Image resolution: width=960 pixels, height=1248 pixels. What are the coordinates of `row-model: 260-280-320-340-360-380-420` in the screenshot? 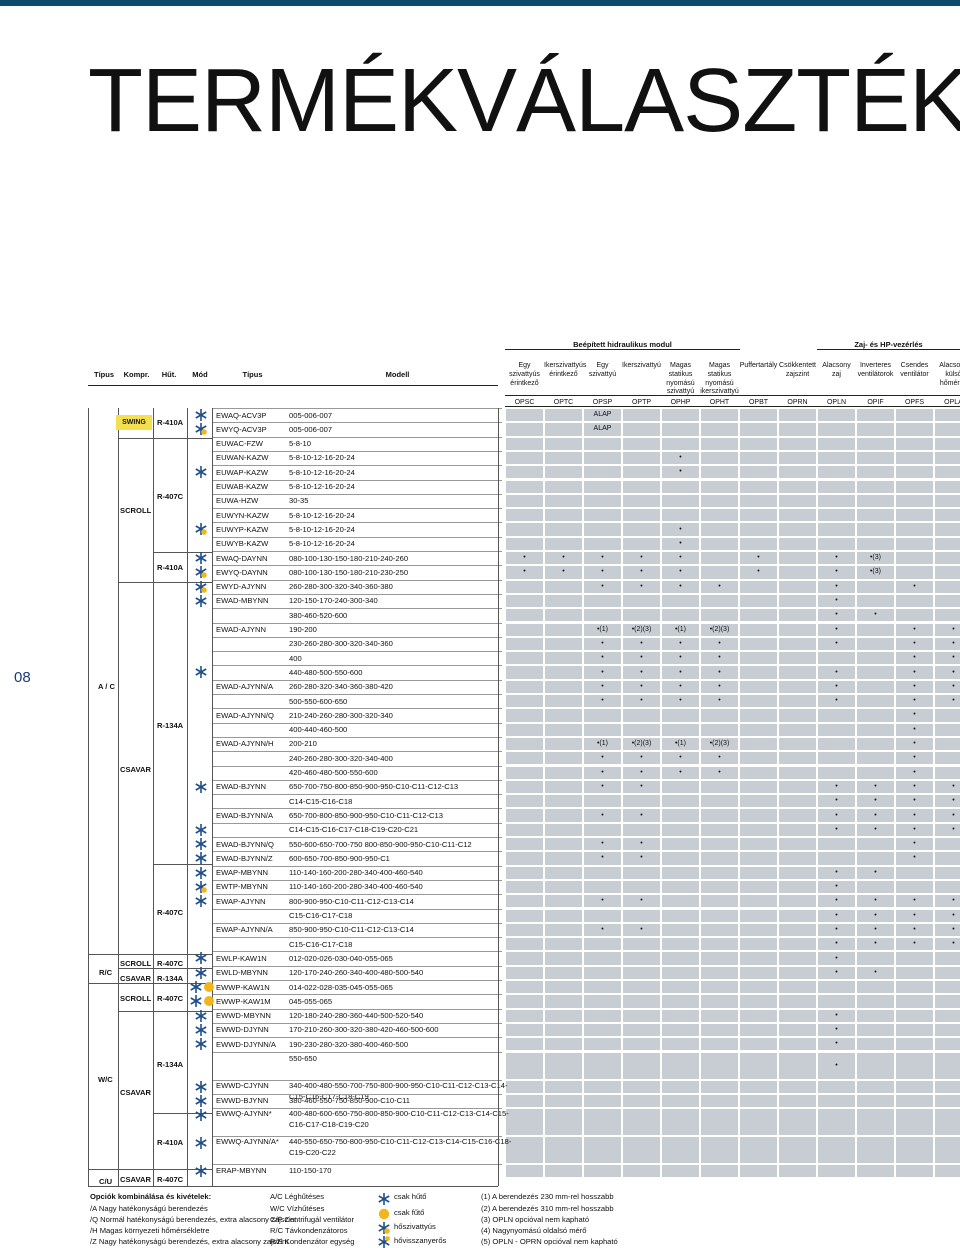 It's located at (341, 687).